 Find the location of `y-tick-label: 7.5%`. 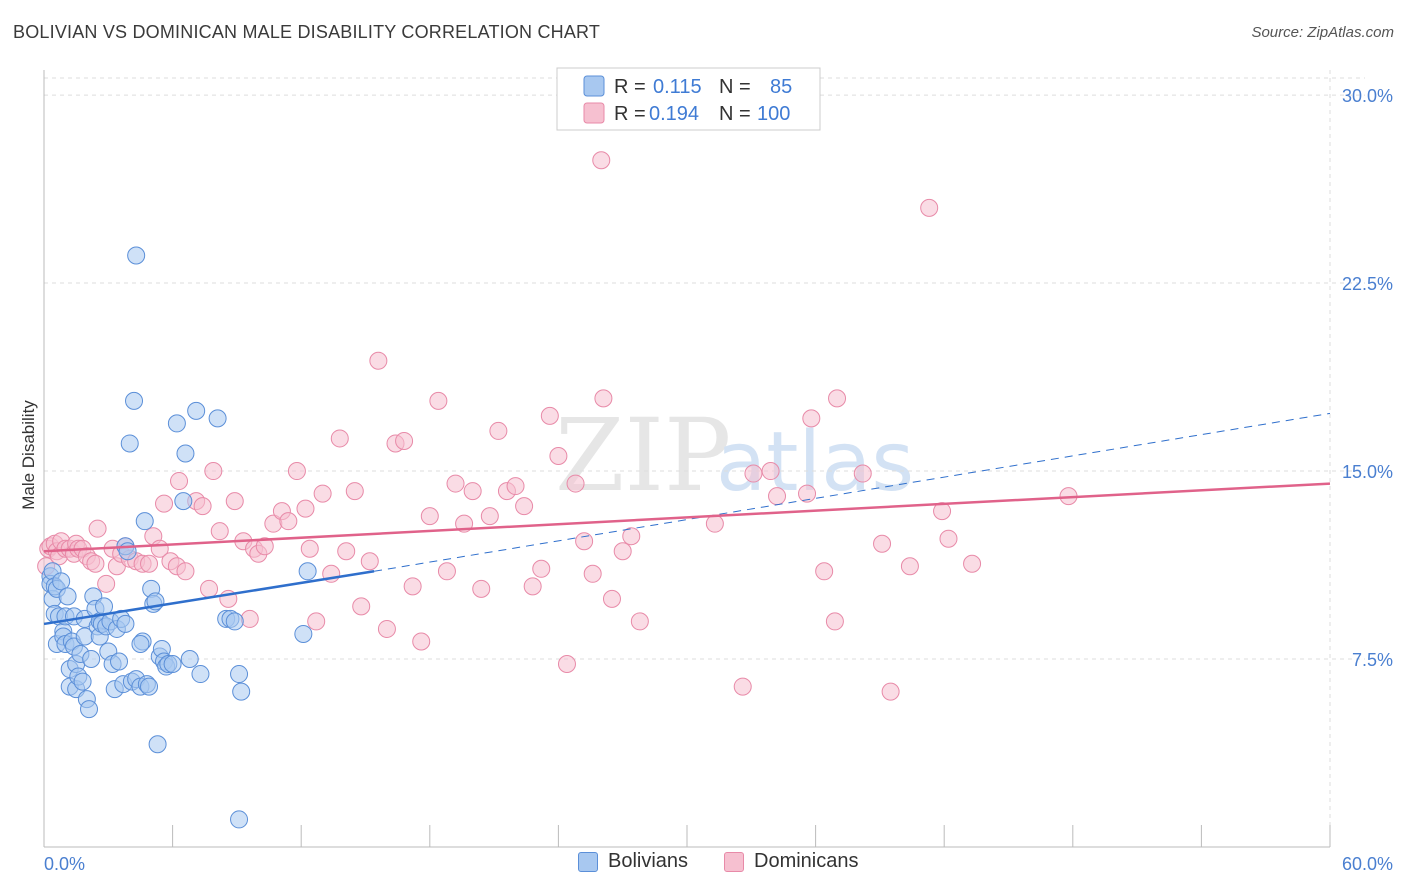

y-tick-label: 7.5% is located at coordinates (1372, 660).